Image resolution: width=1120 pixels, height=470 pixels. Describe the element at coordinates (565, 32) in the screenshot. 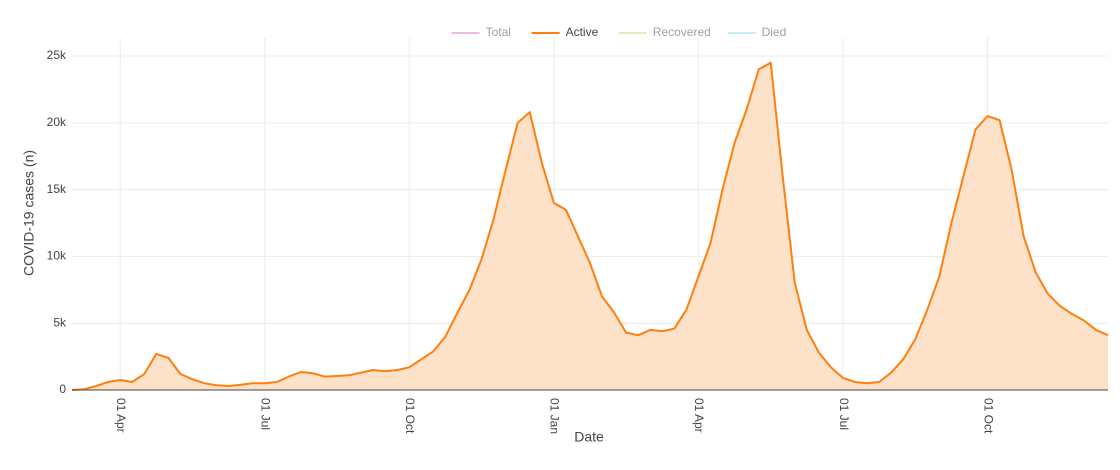

I see `legend-item: Active` at that location.